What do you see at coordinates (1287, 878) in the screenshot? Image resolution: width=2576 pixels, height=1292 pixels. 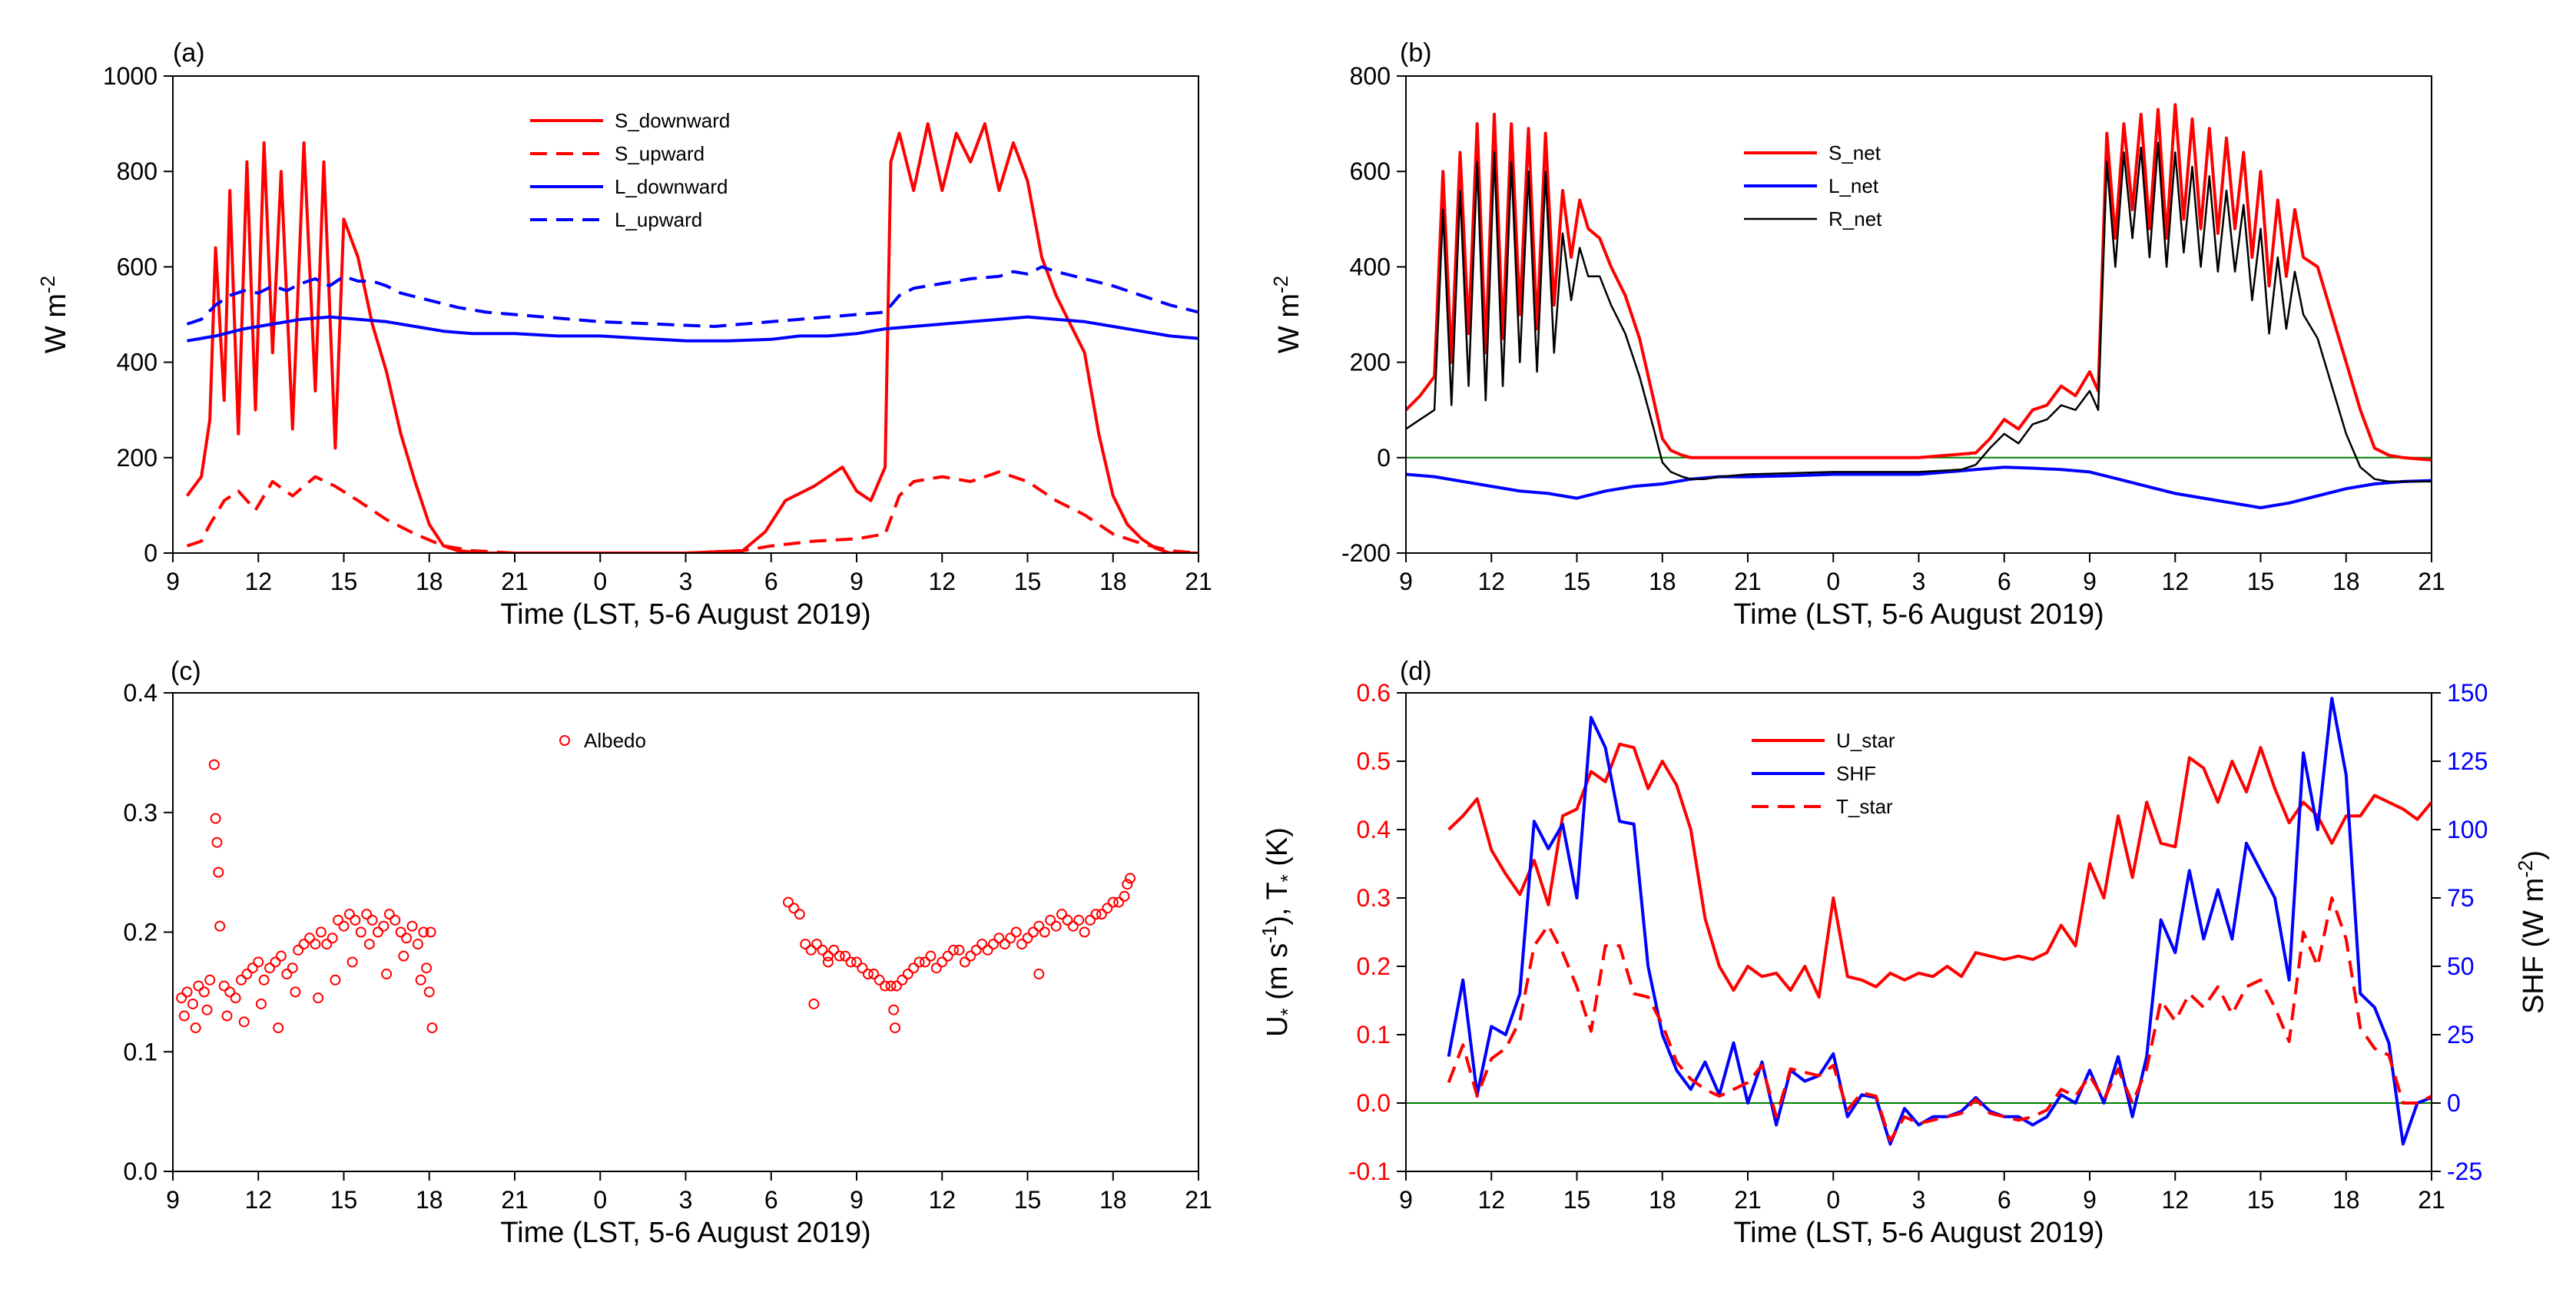 I see `y-label-part: *` at bounding box center [1287, 878].